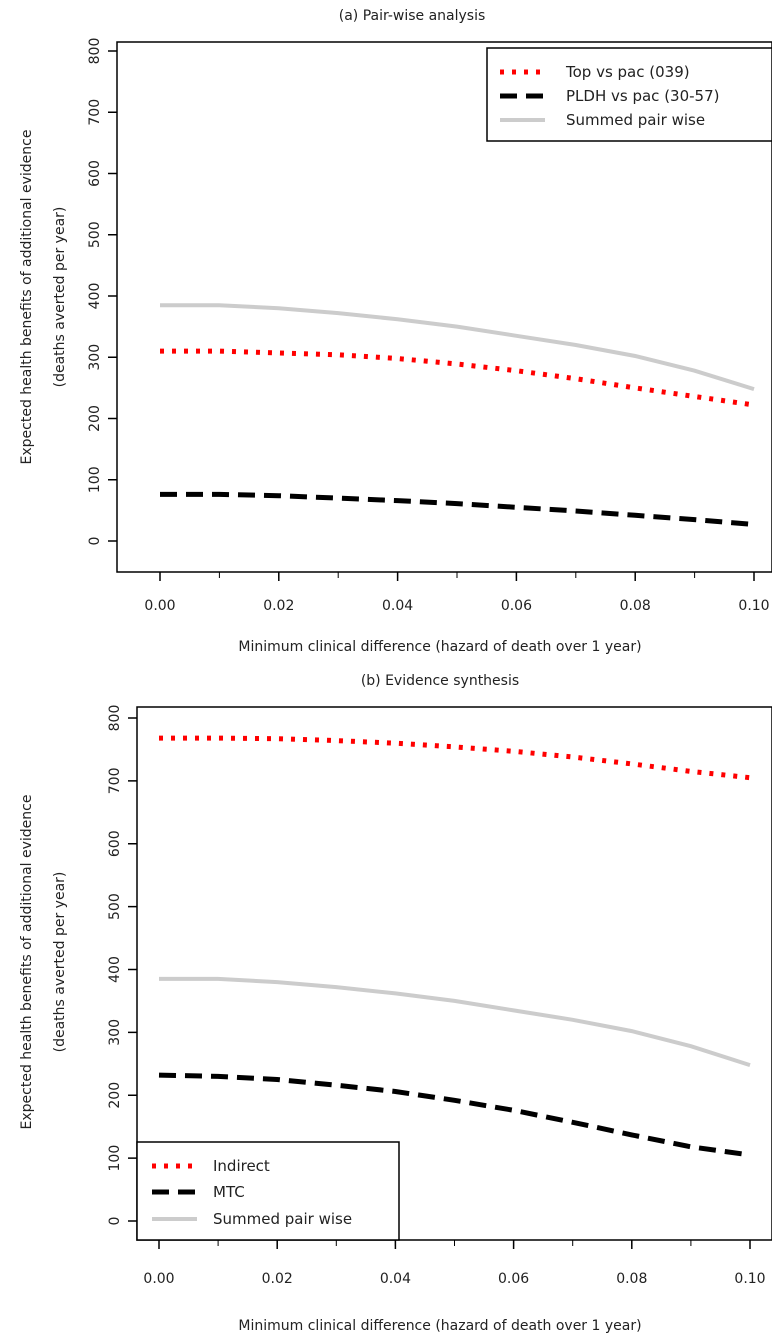 This screenshot has height=1342, width=772. What do you see at coordinates (412, 16) in the screenshot?
I see `chart-title: (a) Pair-wise analysis` at bounding box center [412, 16].